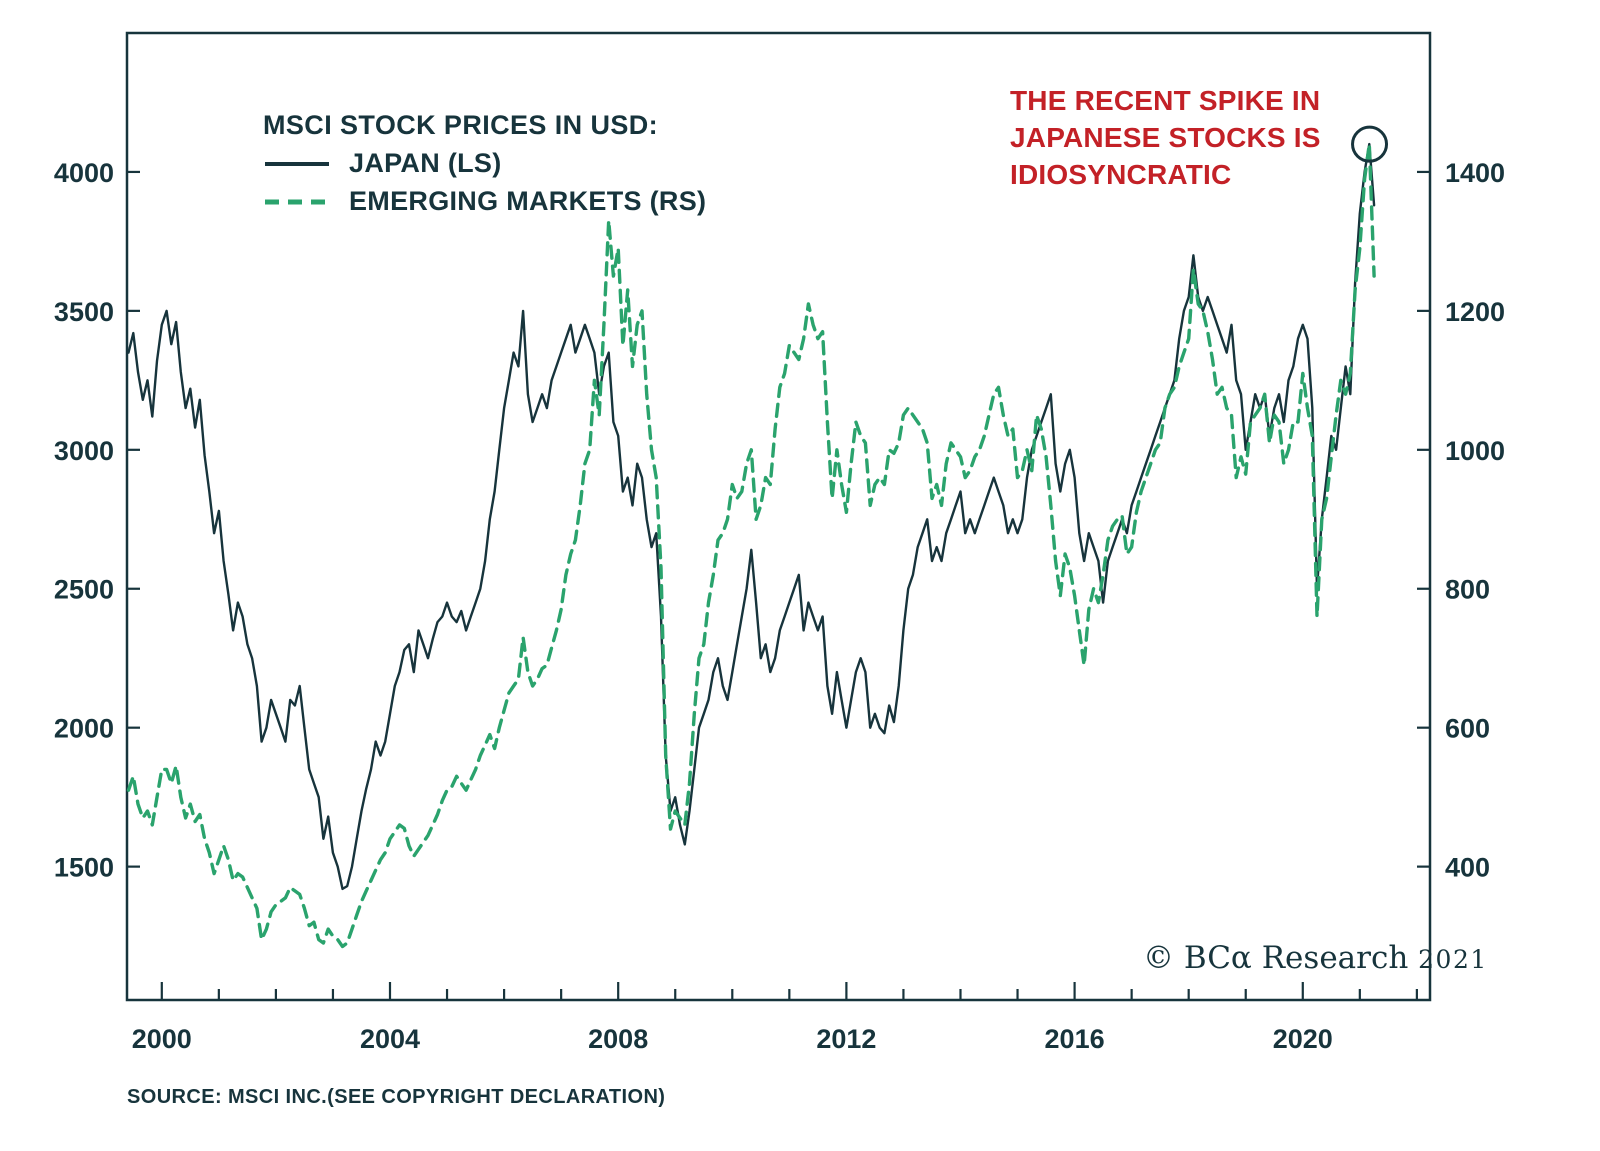 This screenshot has width=1600, height=1151. I want to click on annotation-line-3: IDIOSYNCRATIC, so click(1121, 174).